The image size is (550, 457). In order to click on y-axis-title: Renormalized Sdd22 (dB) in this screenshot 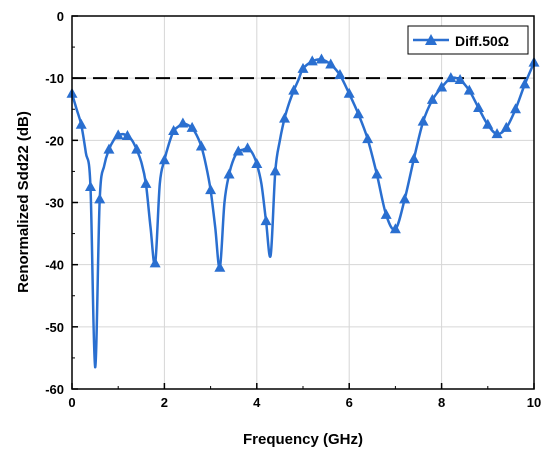, I will do `click(23, 202)`.